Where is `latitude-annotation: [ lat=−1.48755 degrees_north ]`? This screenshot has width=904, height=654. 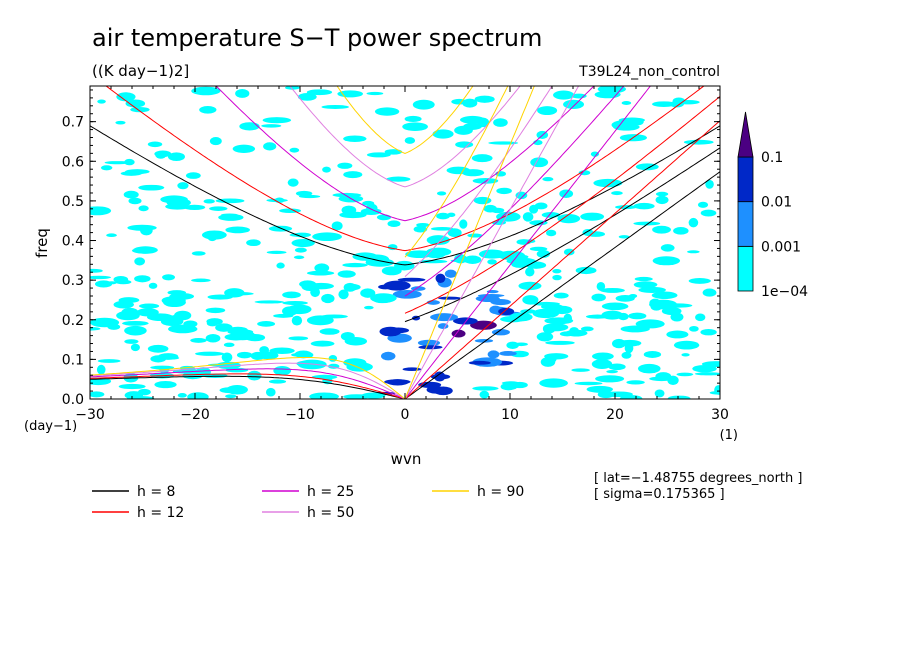 latitude-annotation: [ lat=−1.48755 degrees_north ] is located at coordinates (698, 478).